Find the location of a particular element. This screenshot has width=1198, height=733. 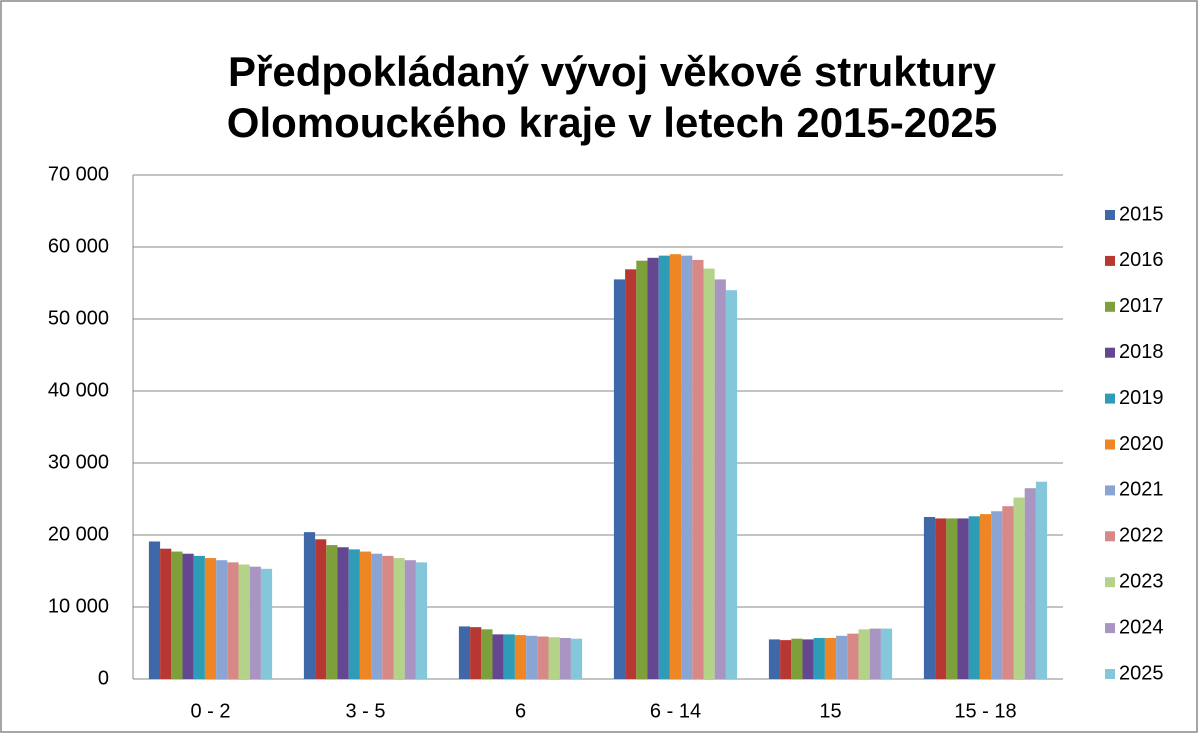

x-tick-label: 6 is located at coordinates (520, 711).